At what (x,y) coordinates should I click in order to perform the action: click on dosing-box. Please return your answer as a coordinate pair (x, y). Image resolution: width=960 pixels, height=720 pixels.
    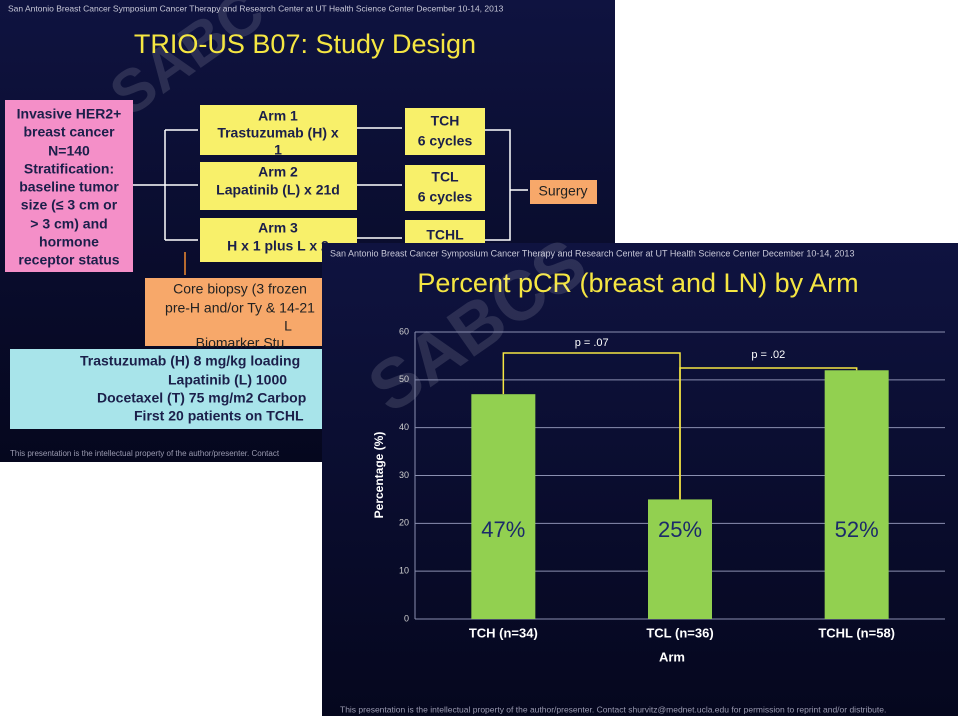
    Looking at the image, I should click on (170, 389).